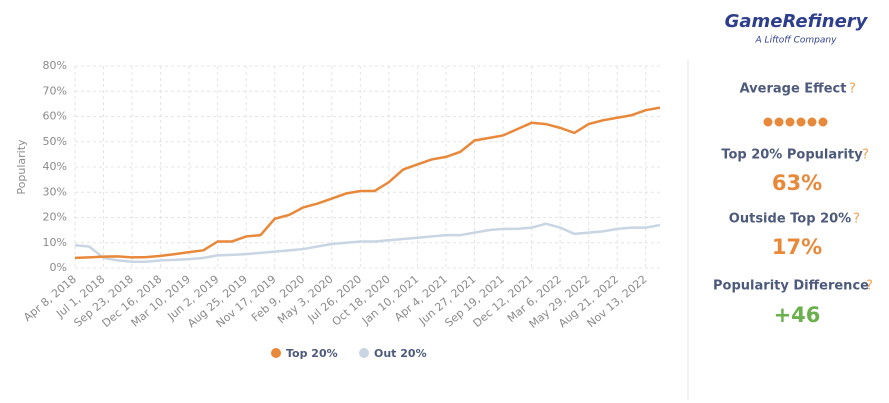  I want to click on y-tick-label: 10%, so click(55, 242).